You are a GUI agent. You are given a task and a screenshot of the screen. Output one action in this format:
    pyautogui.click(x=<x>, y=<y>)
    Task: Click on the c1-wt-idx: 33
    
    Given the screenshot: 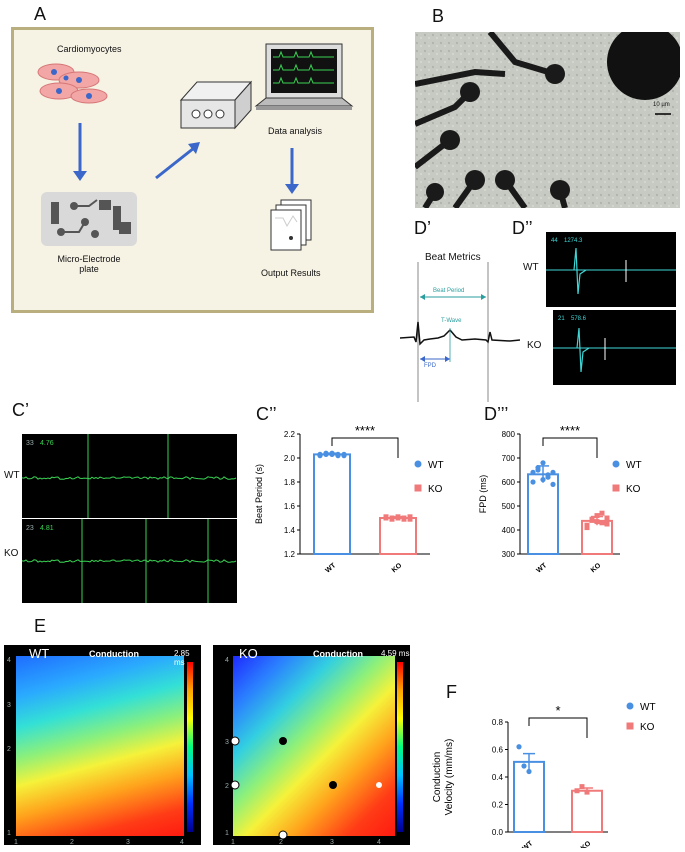 What is the action you would take?
    pyautogui.click(x=30, y=443)
    